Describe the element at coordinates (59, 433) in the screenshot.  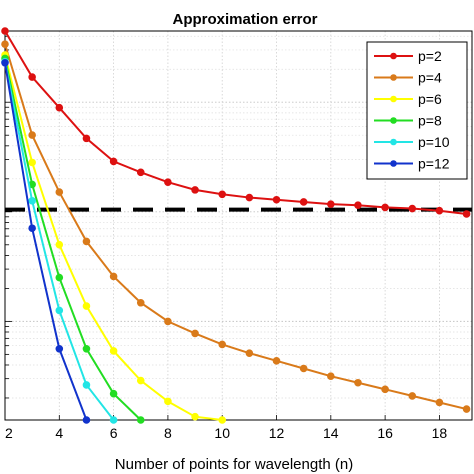
I see `x-tick-label: 4` at that location.